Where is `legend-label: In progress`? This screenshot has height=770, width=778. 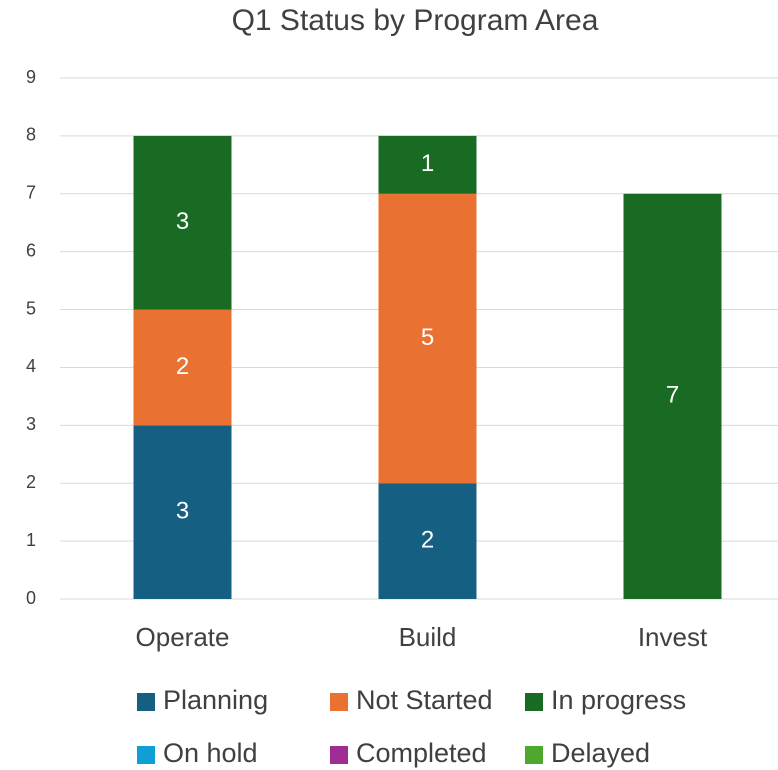 legend-label: In progress is located at coordinates (618, 700).